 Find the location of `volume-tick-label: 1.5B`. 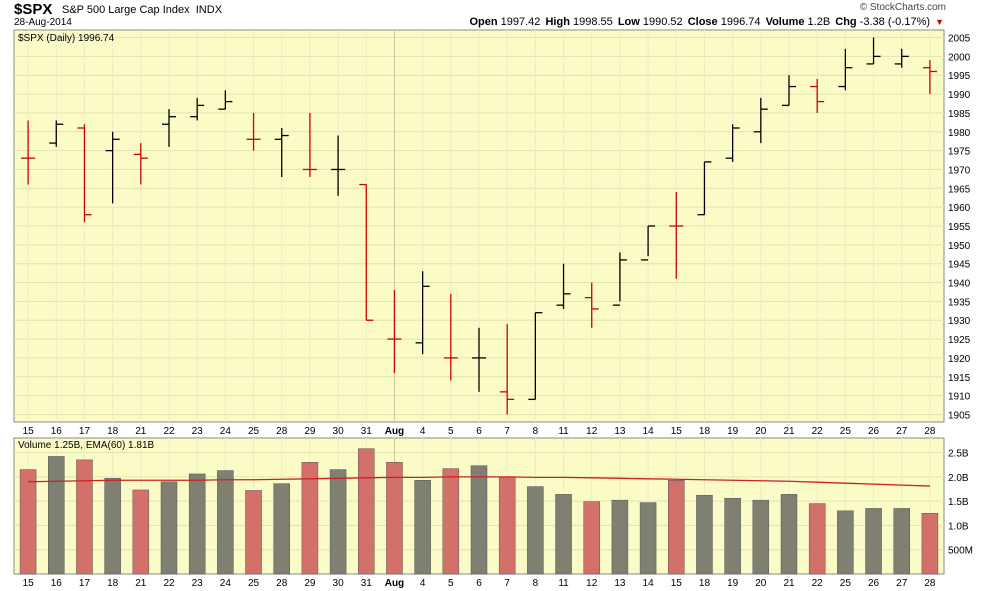

volume-tick-label: 1.5B is located at coordinates (958, 502).